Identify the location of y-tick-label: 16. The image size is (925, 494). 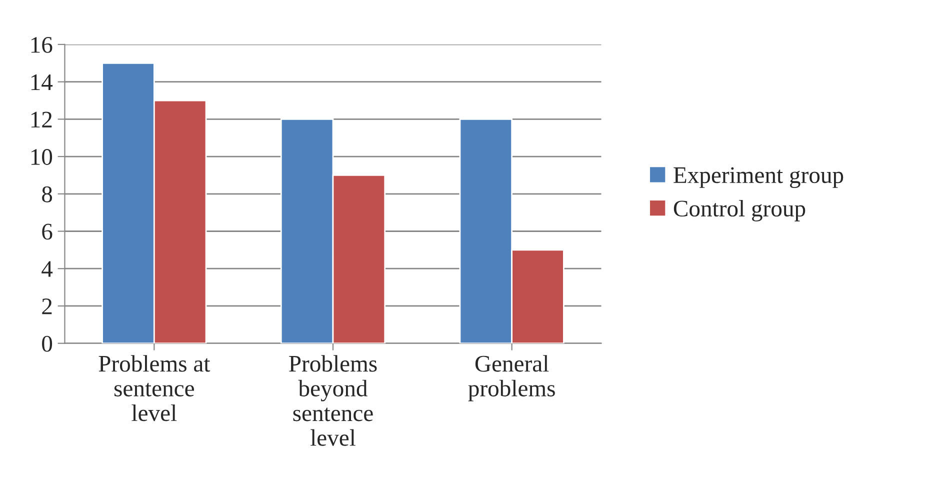
(41, 45).